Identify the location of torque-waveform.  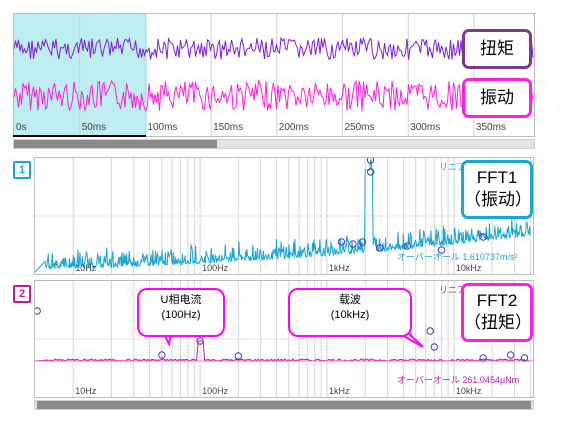
(274, 49).